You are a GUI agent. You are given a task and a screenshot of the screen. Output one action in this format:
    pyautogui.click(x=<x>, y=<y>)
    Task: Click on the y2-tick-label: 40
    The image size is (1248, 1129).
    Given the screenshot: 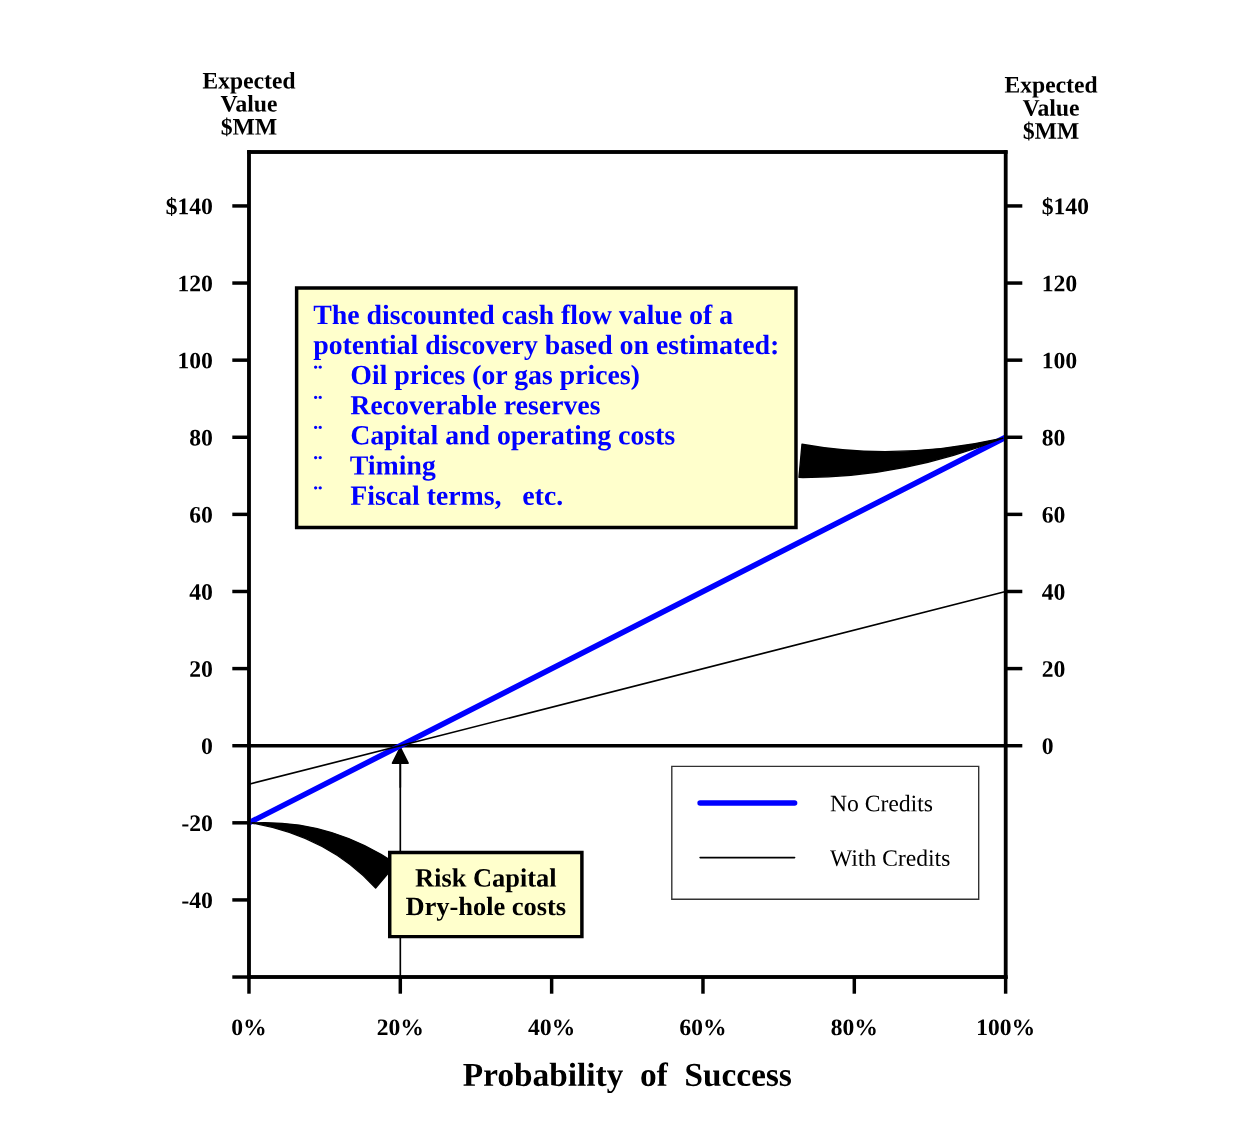 What is the action you would take?
    pyautogui.click(x=1053, y=591)
    